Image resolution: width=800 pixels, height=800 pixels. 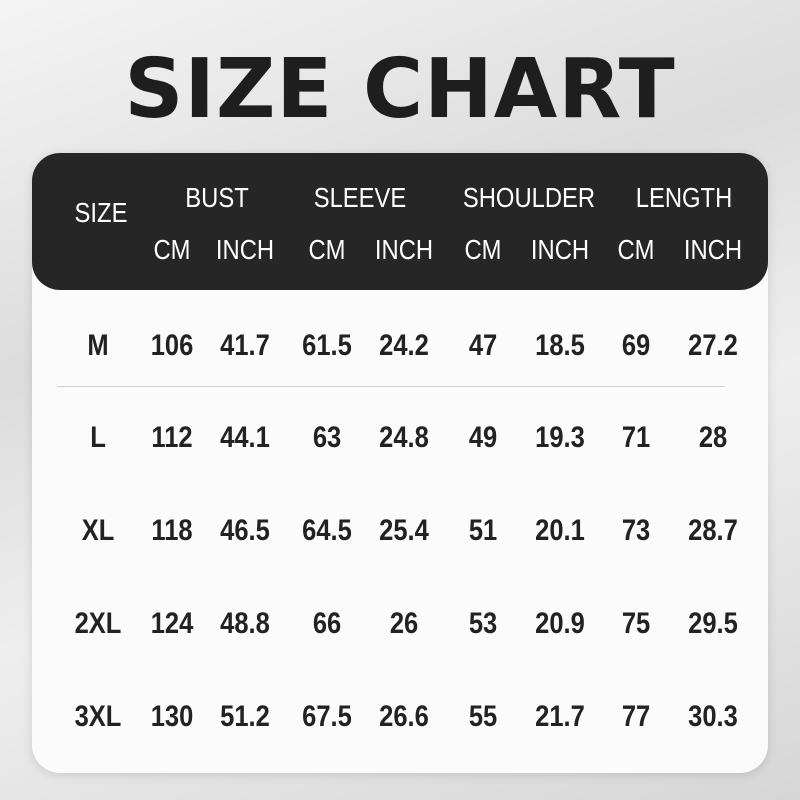 What do you see at coordinates (98, 437) in the screenshot?
I see `row-size-label: L` at bounding box center [98, 437].